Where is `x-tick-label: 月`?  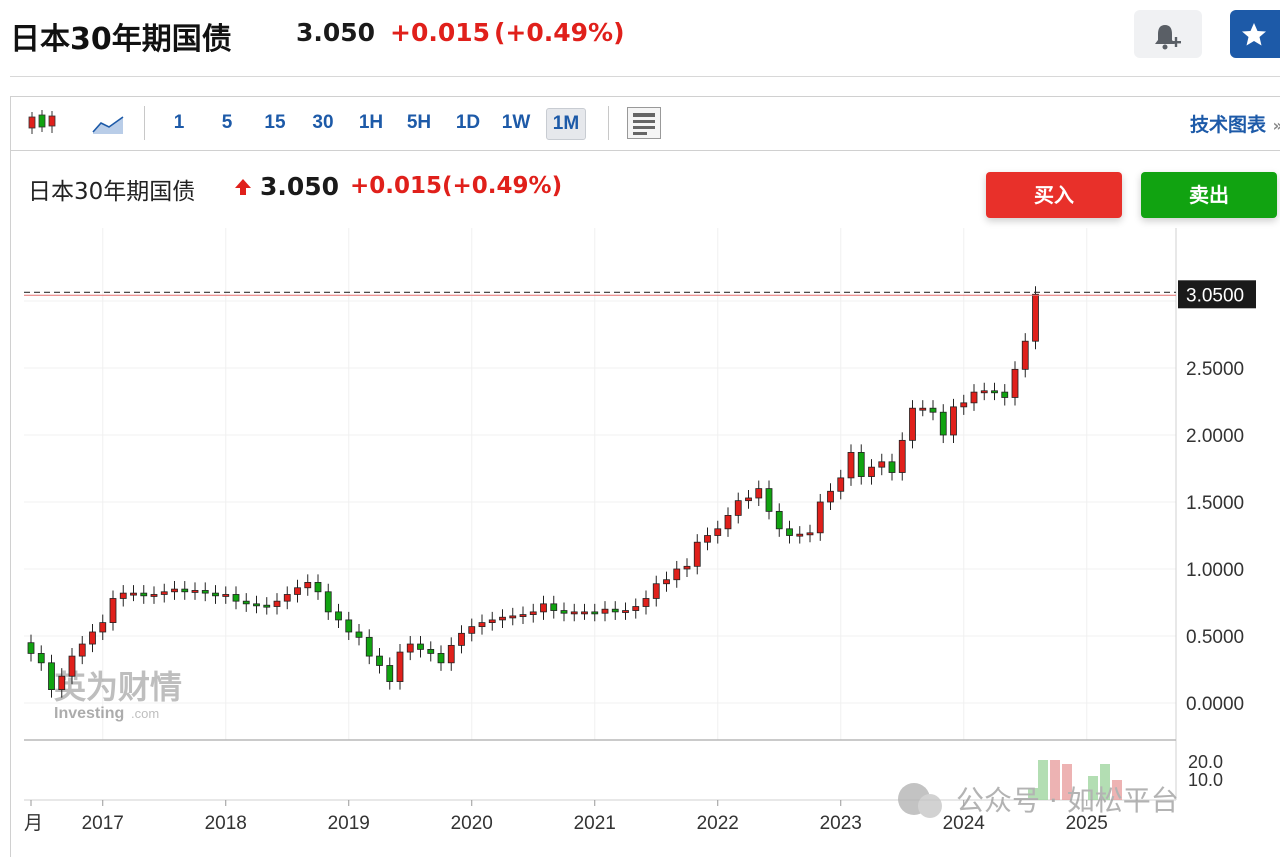 x-tick-label: 月 is located at coordinates (33, 823).